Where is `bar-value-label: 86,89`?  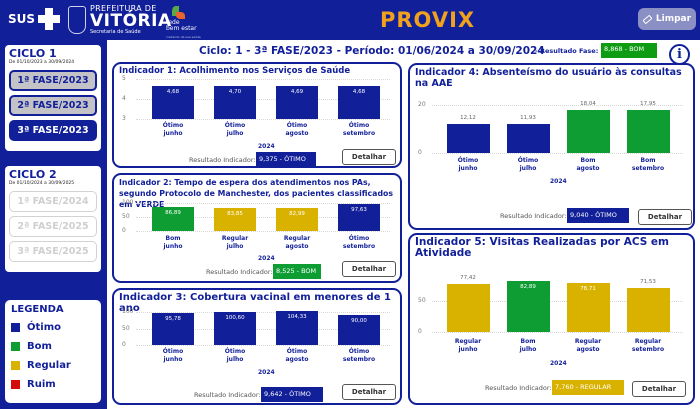
bar-value-label: 86,89 is located at coordinates (173, 212).